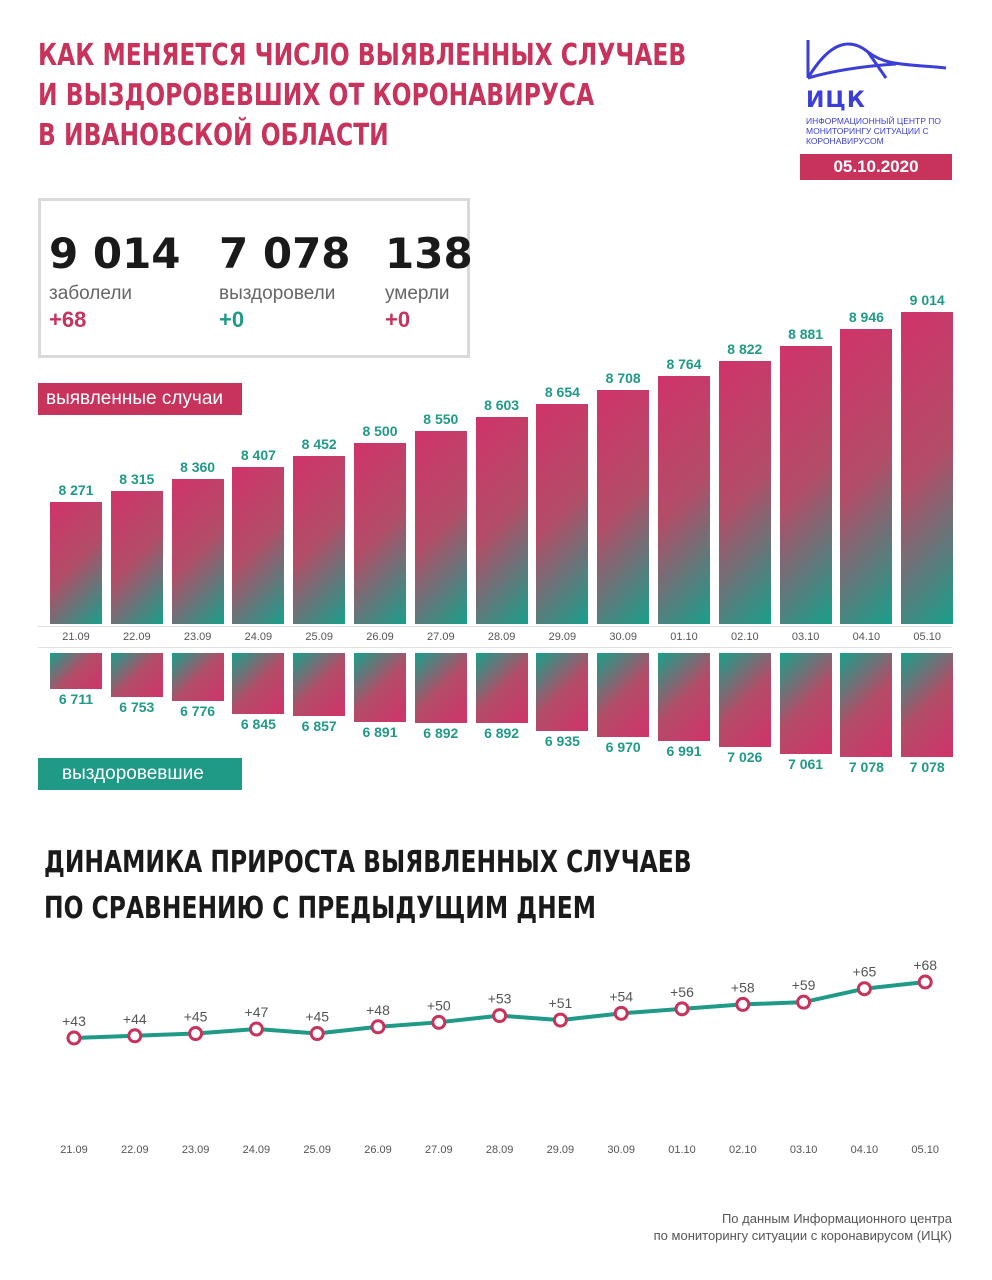 The width and height of the screenshot is (992, 1280). Describe the element at coordinates (74, 1150) in the screenshot. I see `line-date-label: 21.09` at that location.